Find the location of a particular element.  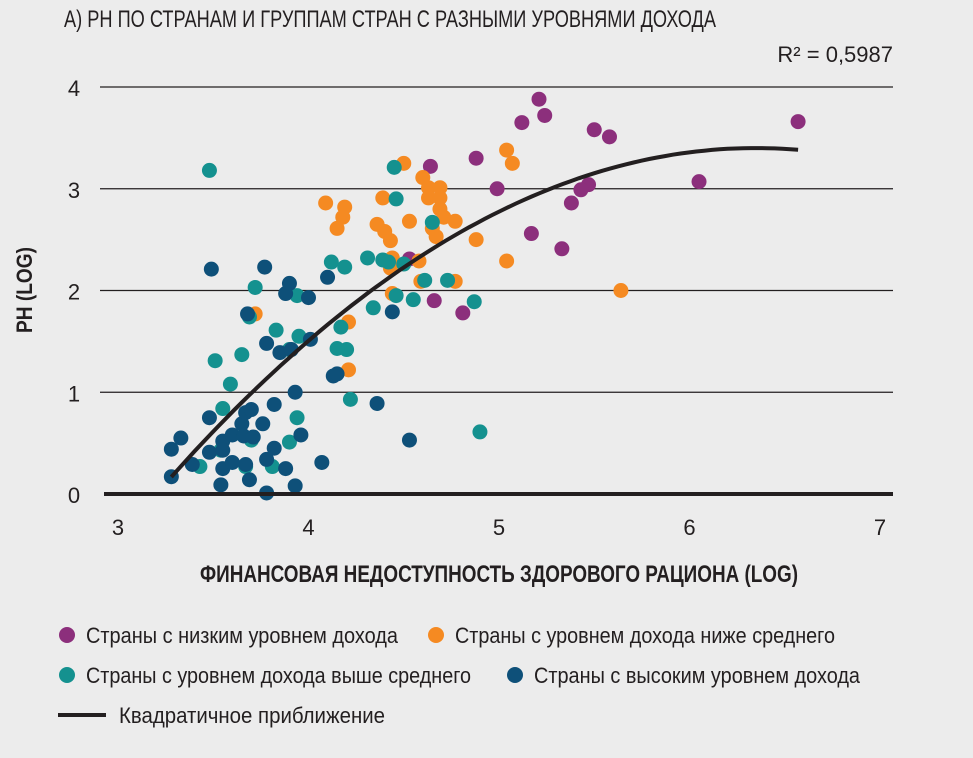

x-tick-label: 4 is located at coordinates (308, 527).